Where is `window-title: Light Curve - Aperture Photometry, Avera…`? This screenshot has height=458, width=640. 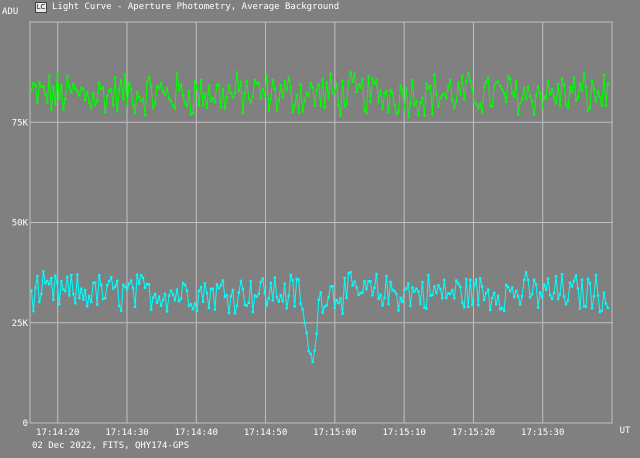
window-title: Light Curve - Aperture Photometry, Avera… is located at coordinates (196, 7).